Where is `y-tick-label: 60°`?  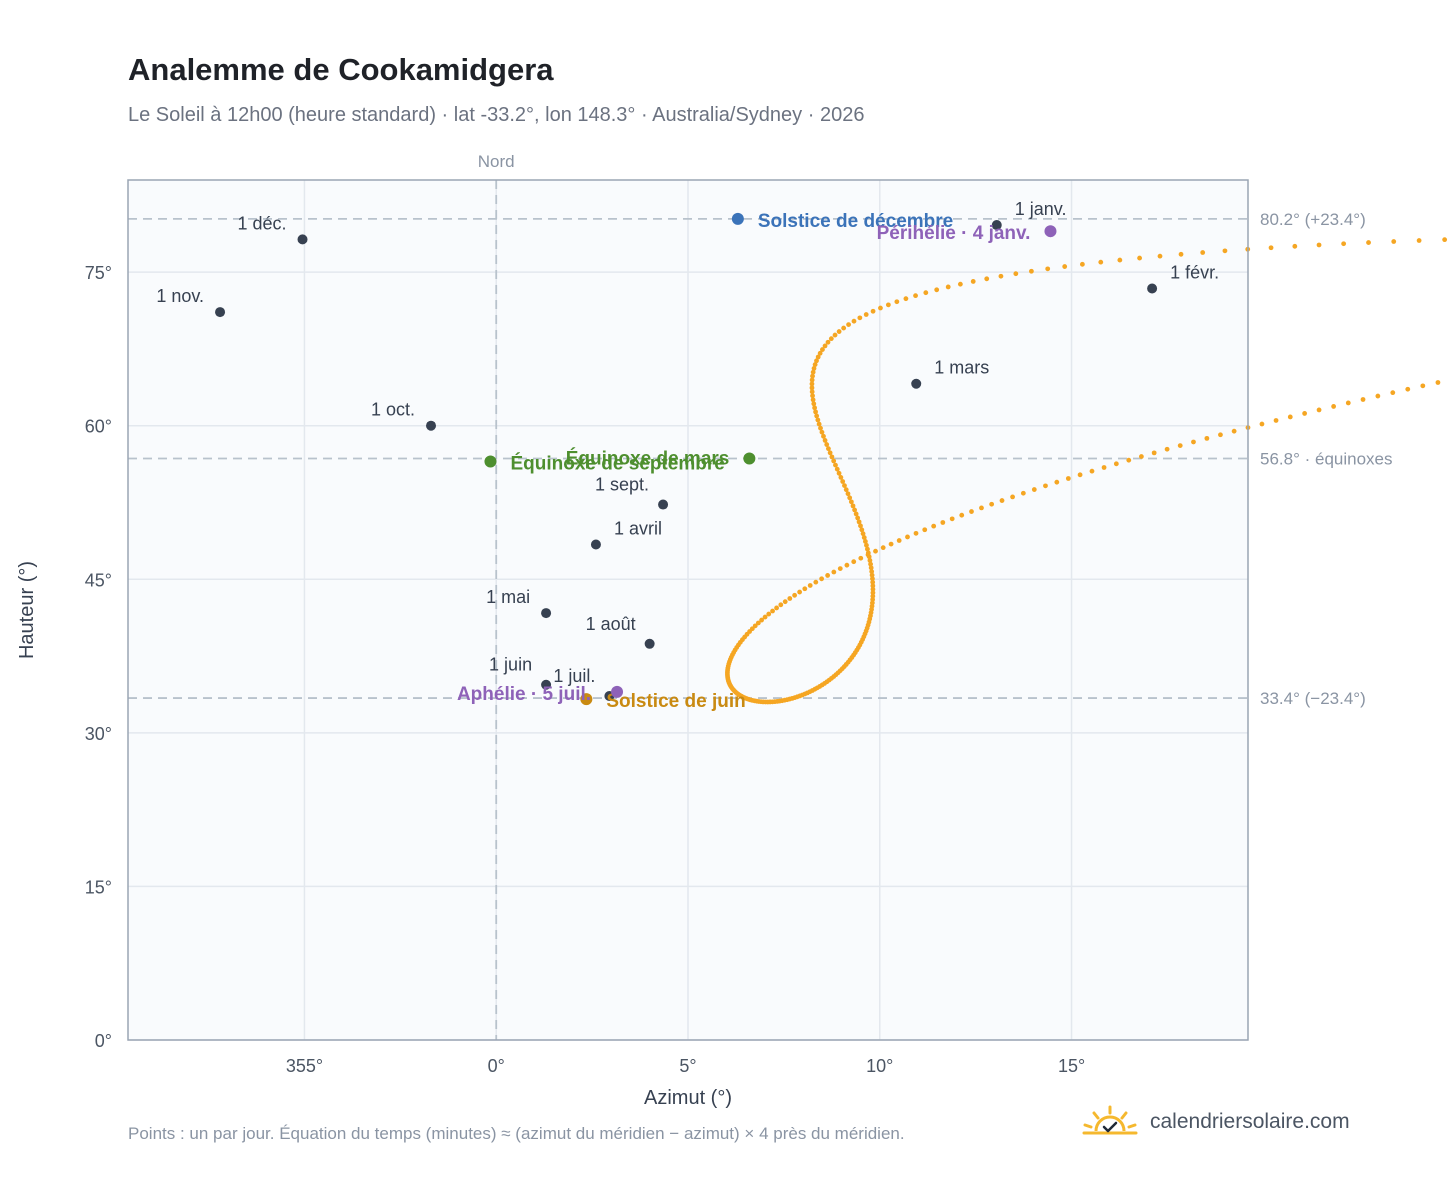 y-tick-label: 60° is located at coordinates (98, 427).